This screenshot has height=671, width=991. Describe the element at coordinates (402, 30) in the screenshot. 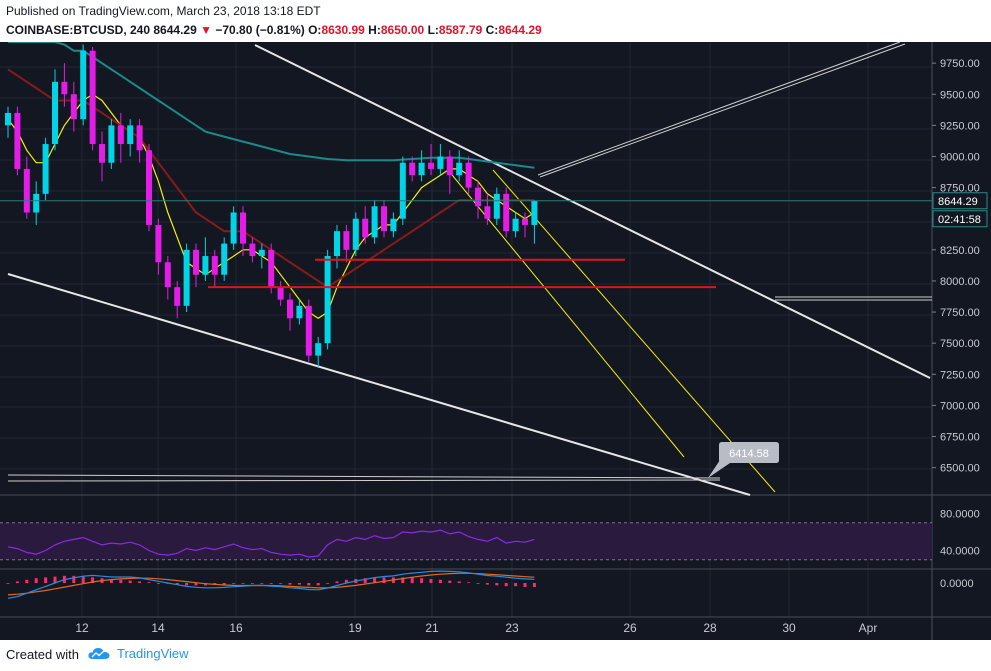

I see `high-value: 8650.00` at that location.